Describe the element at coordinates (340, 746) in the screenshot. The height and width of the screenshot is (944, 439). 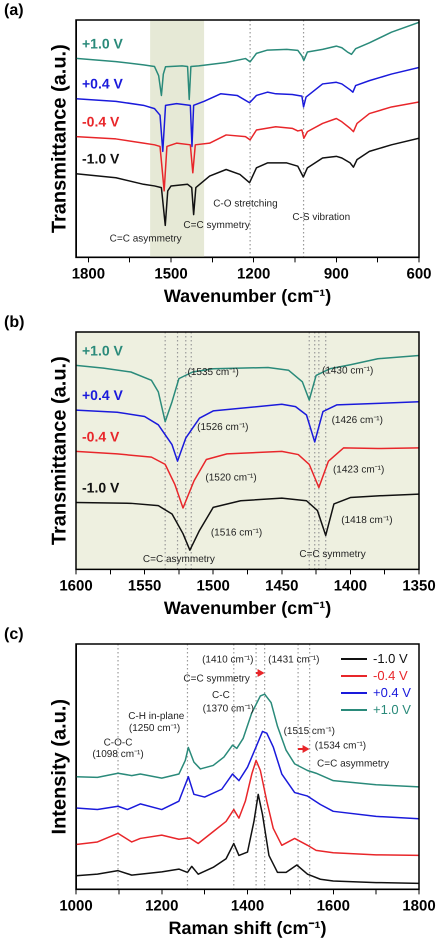
I see `annotation: (1534 cm⁻¹)` at that location.